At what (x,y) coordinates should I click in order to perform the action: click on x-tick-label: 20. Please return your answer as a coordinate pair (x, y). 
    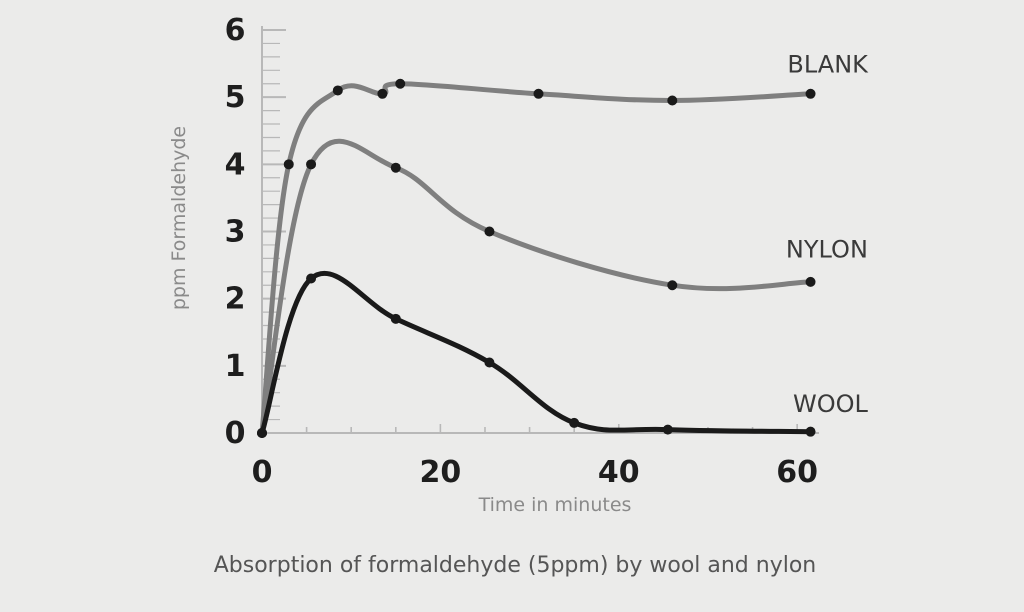
    Looking at the image, I should click on (441, 472).